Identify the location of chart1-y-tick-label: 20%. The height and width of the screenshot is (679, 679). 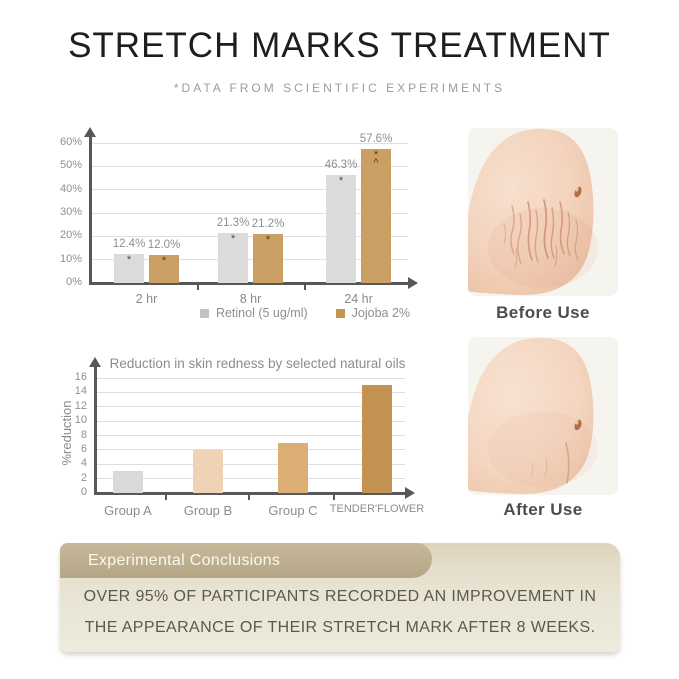
(70, 235).